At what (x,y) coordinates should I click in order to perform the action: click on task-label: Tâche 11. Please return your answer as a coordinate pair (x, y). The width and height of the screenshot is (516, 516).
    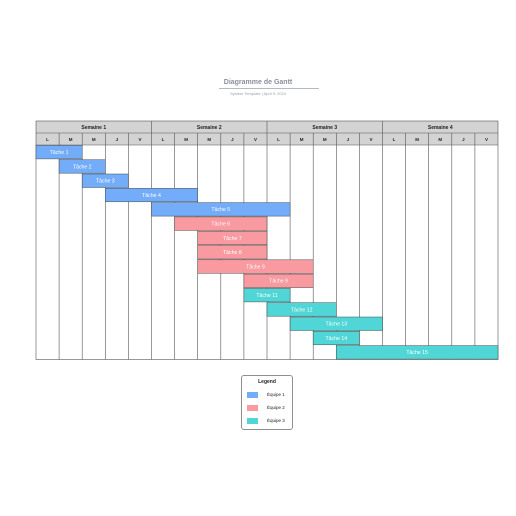
    Looking at the image, I should click on (266, 296).